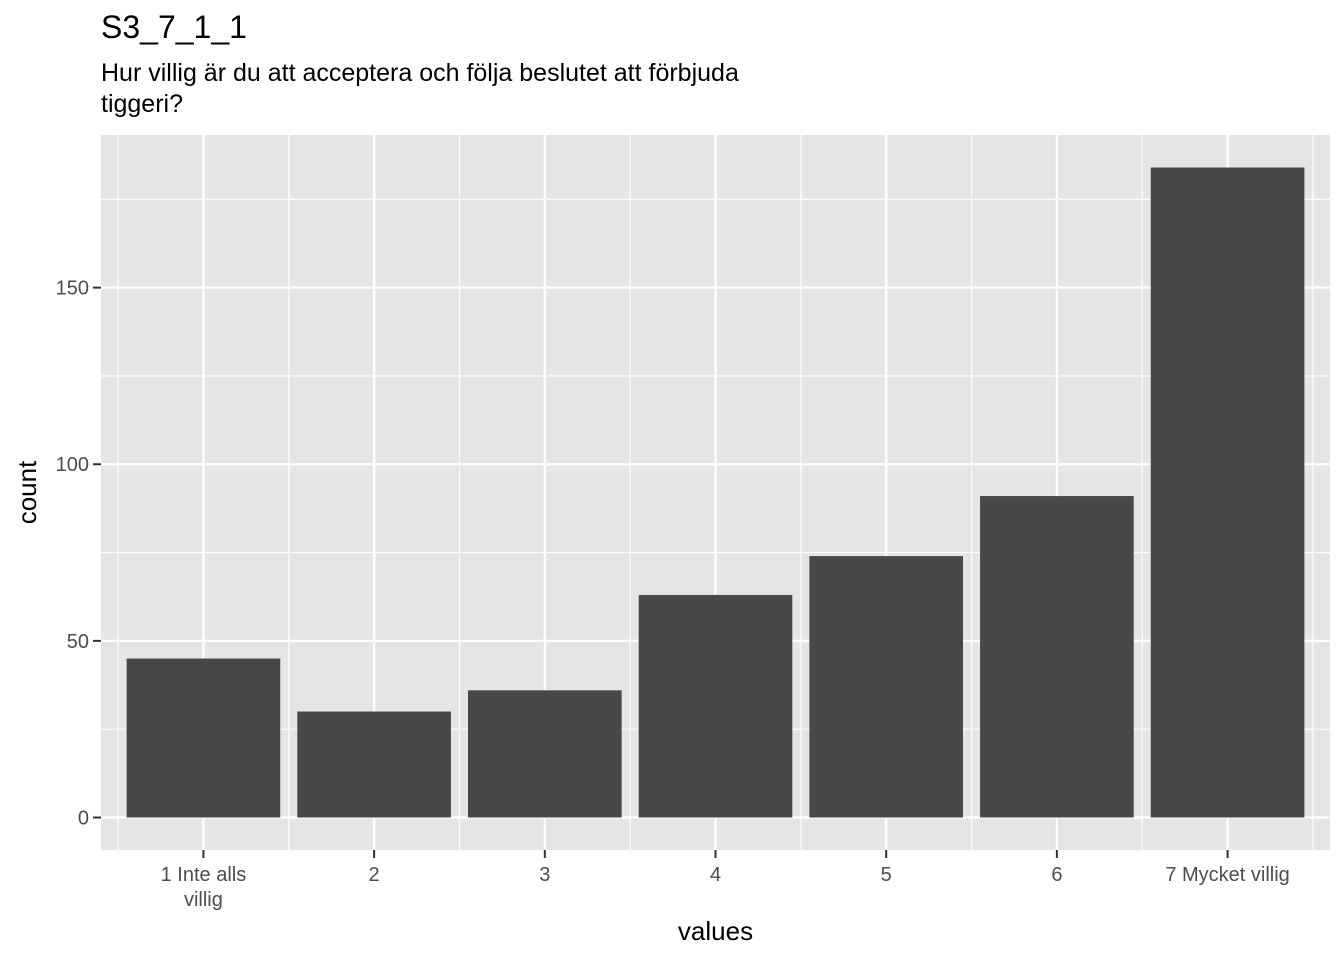 The width and height of the screenshot is (1344, 960). I want to click on x-tick-label: 6, so click(1056, 875).